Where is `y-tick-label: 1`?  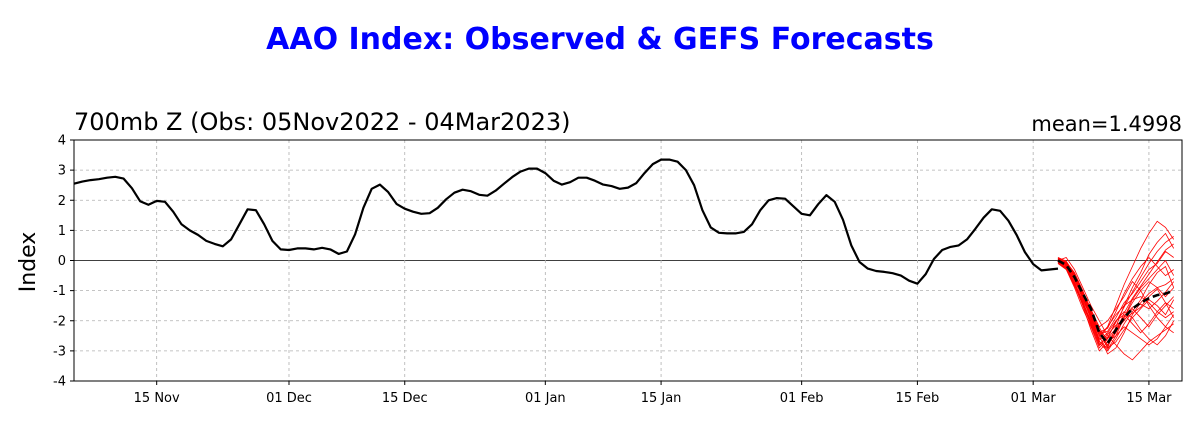
y-tick-label: 1 is located at coordinates (62, 231).